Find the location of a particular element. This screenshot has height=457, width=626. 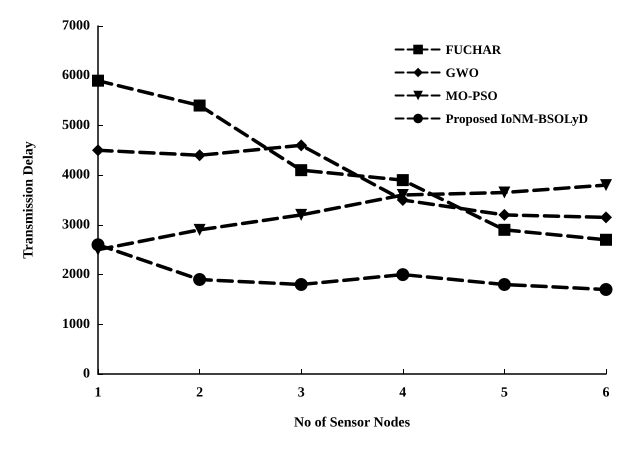

x-tick-label: 2 is located at coordinates (200, 393).